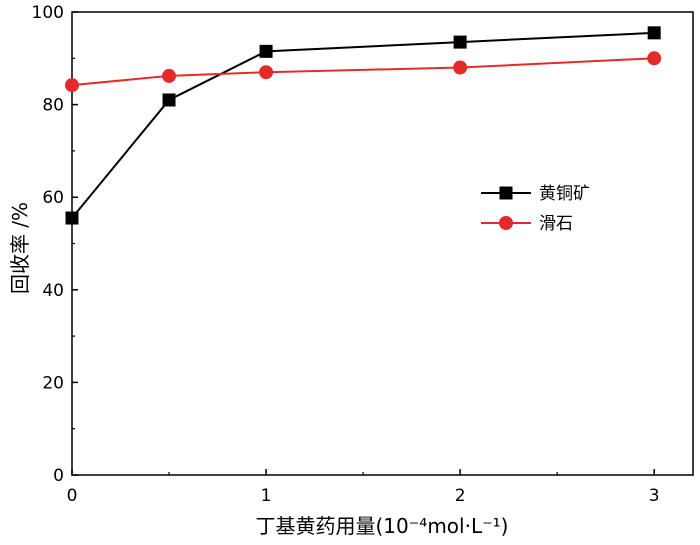  I want to click on legend-label: 黄铜矿, so click(564, 194).